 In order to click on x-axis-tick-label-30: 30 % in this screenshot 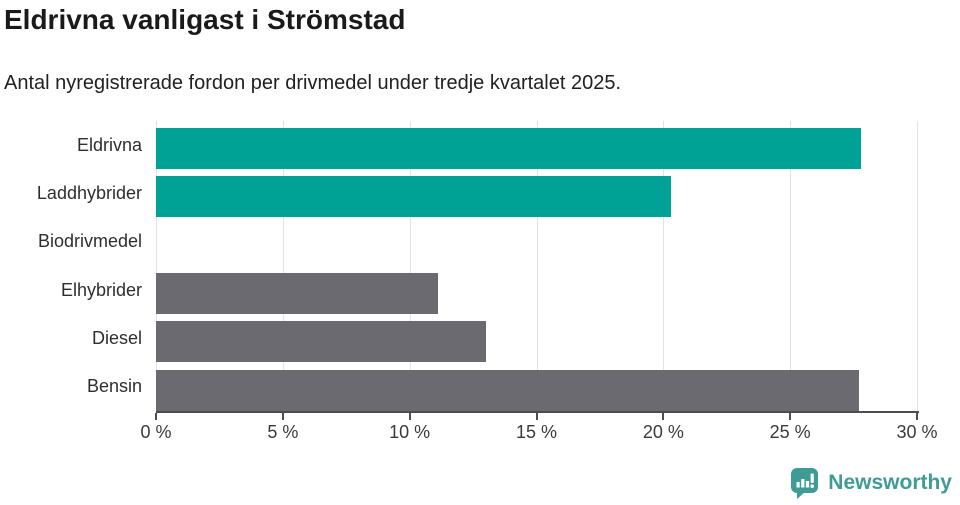, I will do `click(917, 432)`.